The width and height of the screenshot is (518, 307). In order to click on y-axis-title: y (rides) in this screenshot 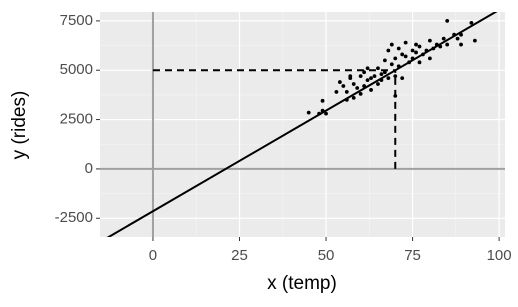, I will do `click(19, 125)`.